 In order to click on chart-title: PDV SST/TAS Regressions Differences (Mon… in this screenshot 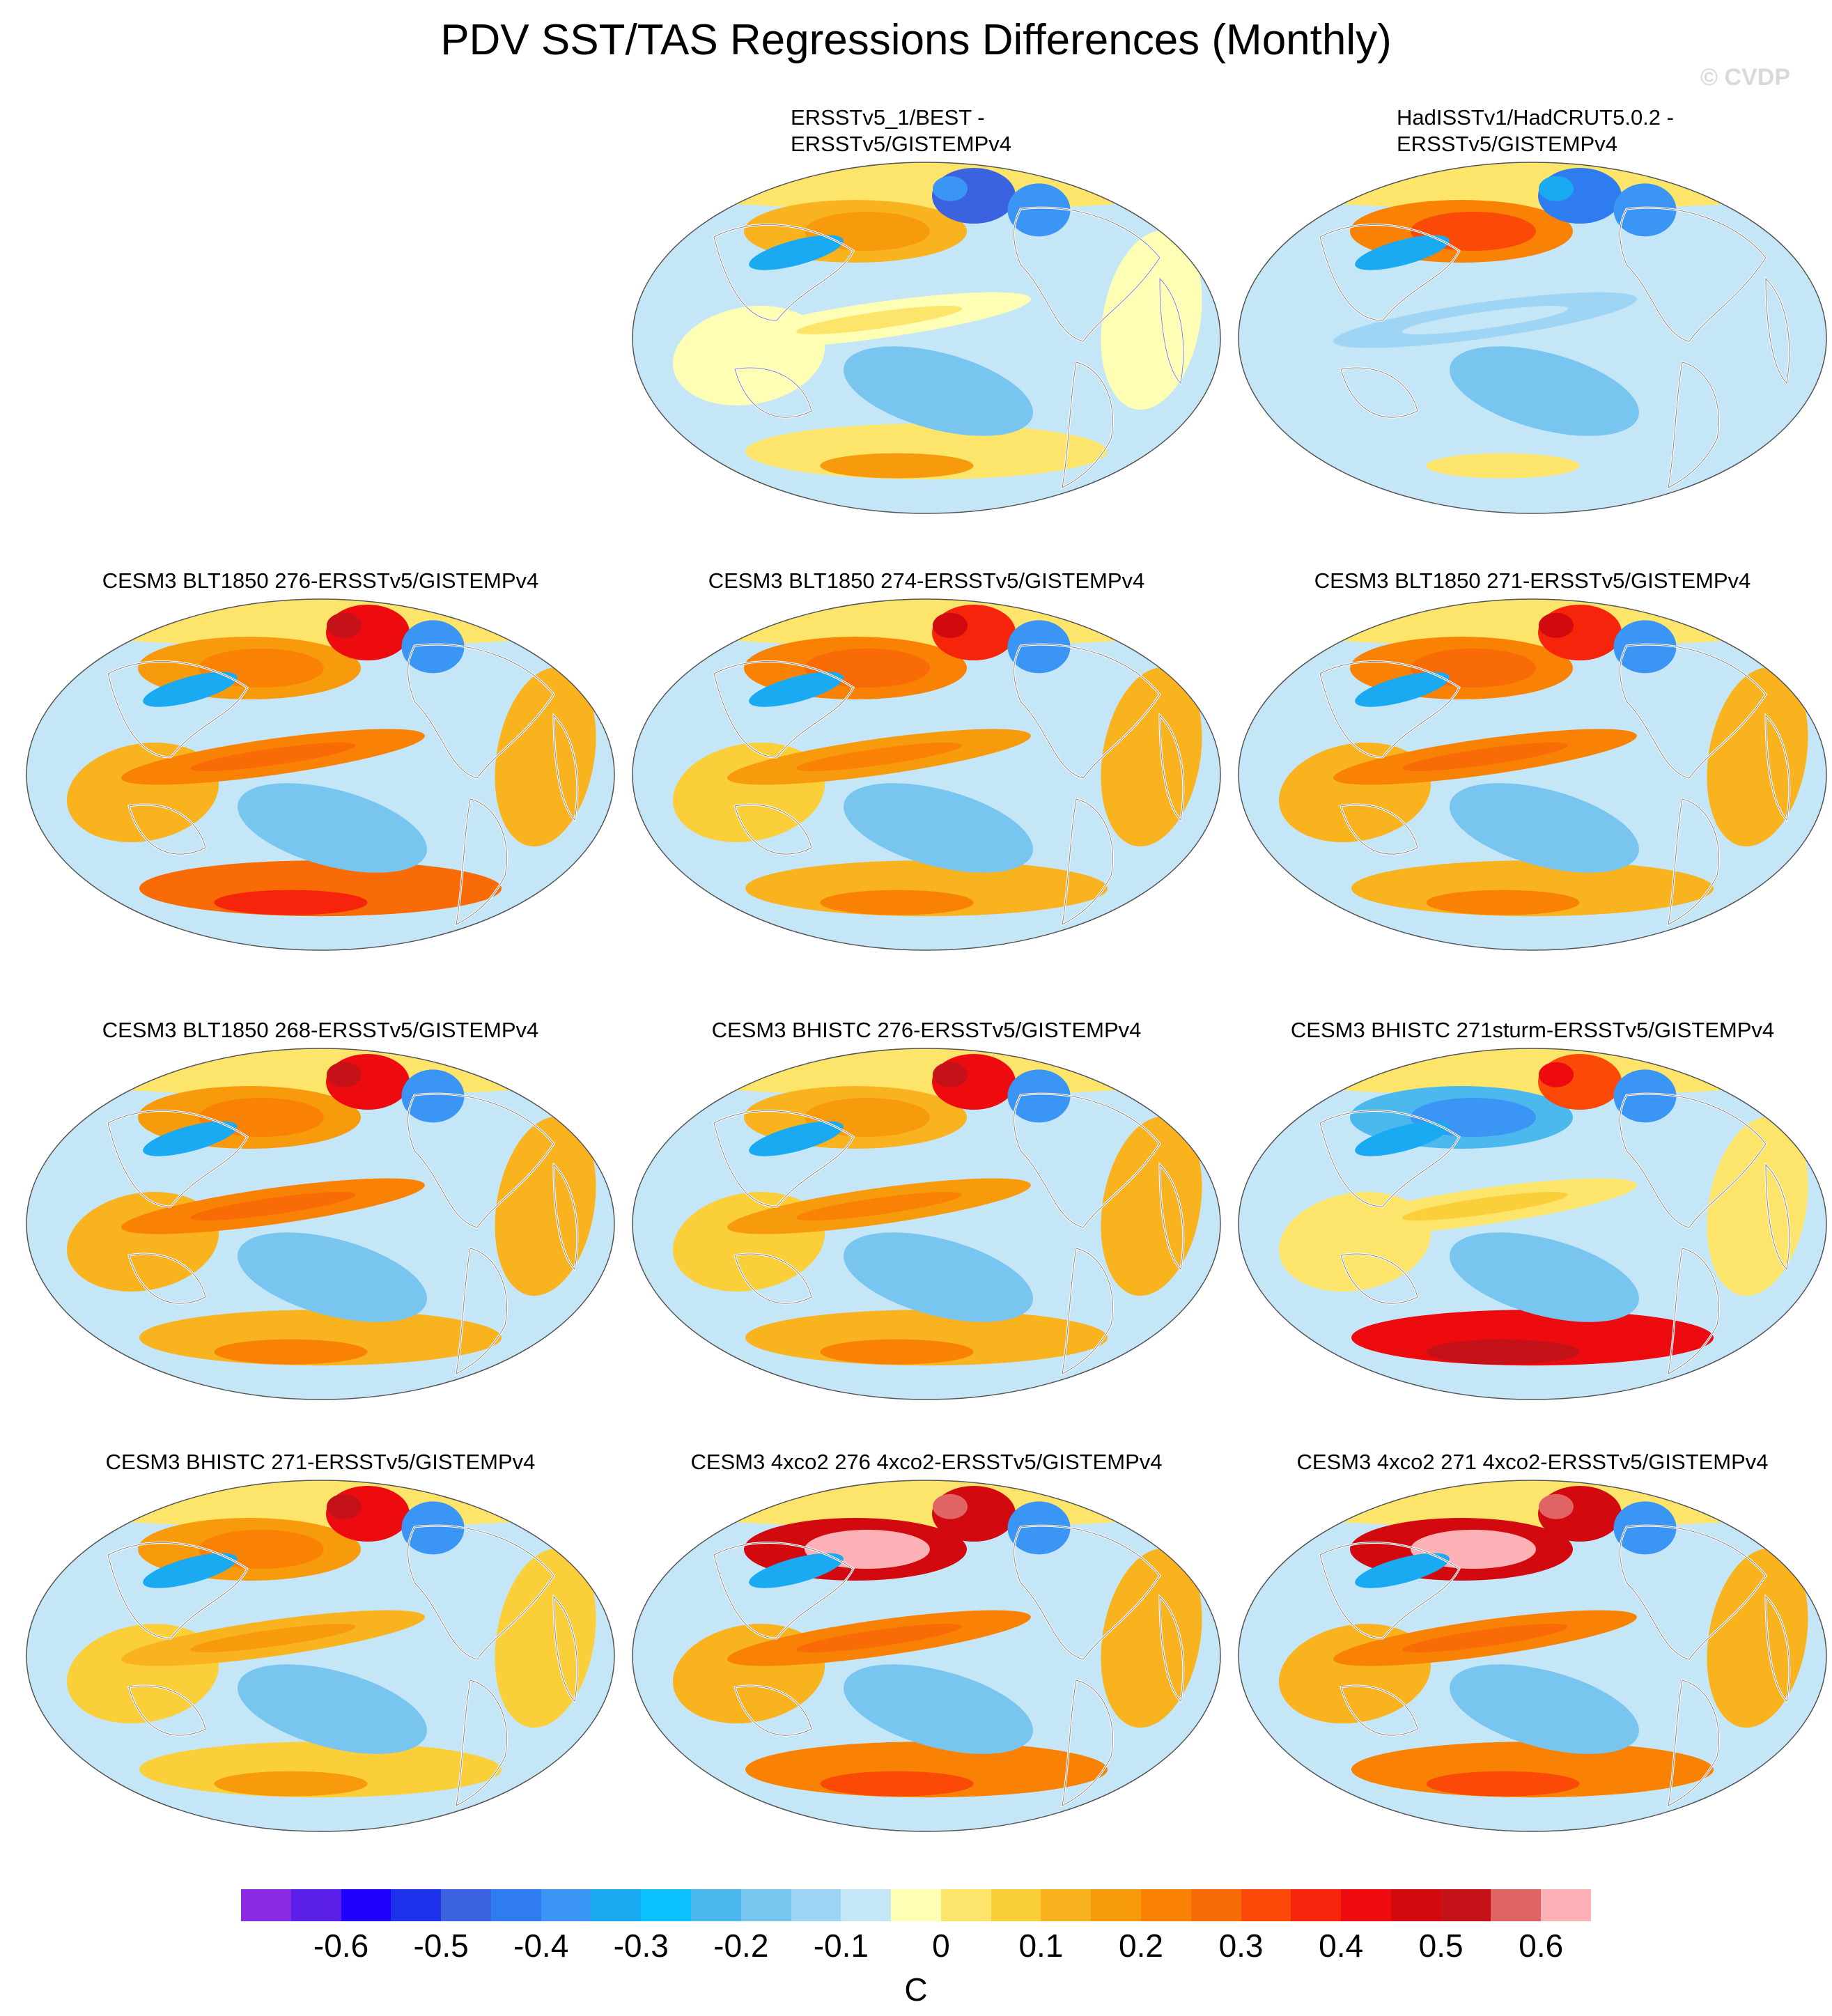, I will do `click(916, 40)`.